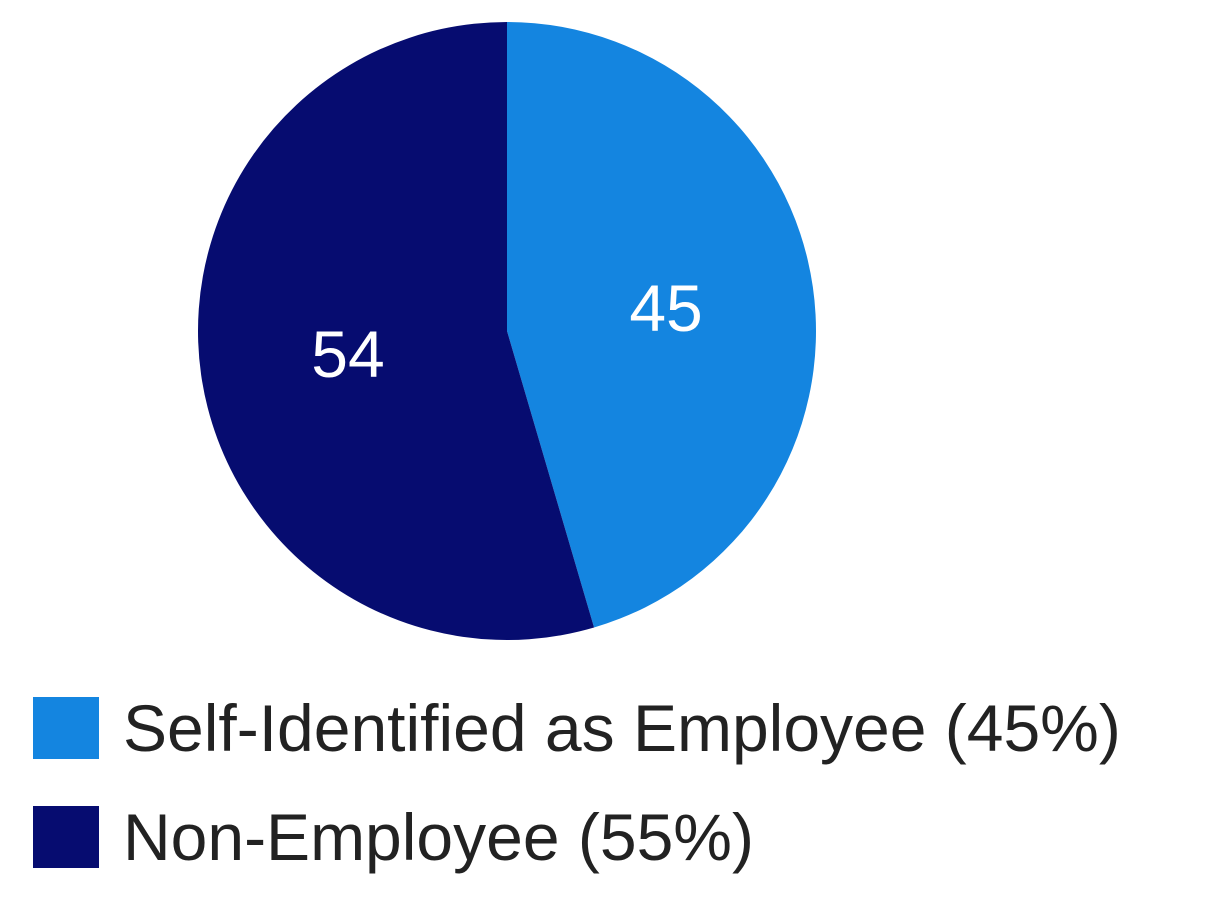 The width and height of the screenshot is (1214, 908). Describe the element at coordinates (66, 728) in the screenshot. I see `legend-swatch-self-identified-employee` at that location.